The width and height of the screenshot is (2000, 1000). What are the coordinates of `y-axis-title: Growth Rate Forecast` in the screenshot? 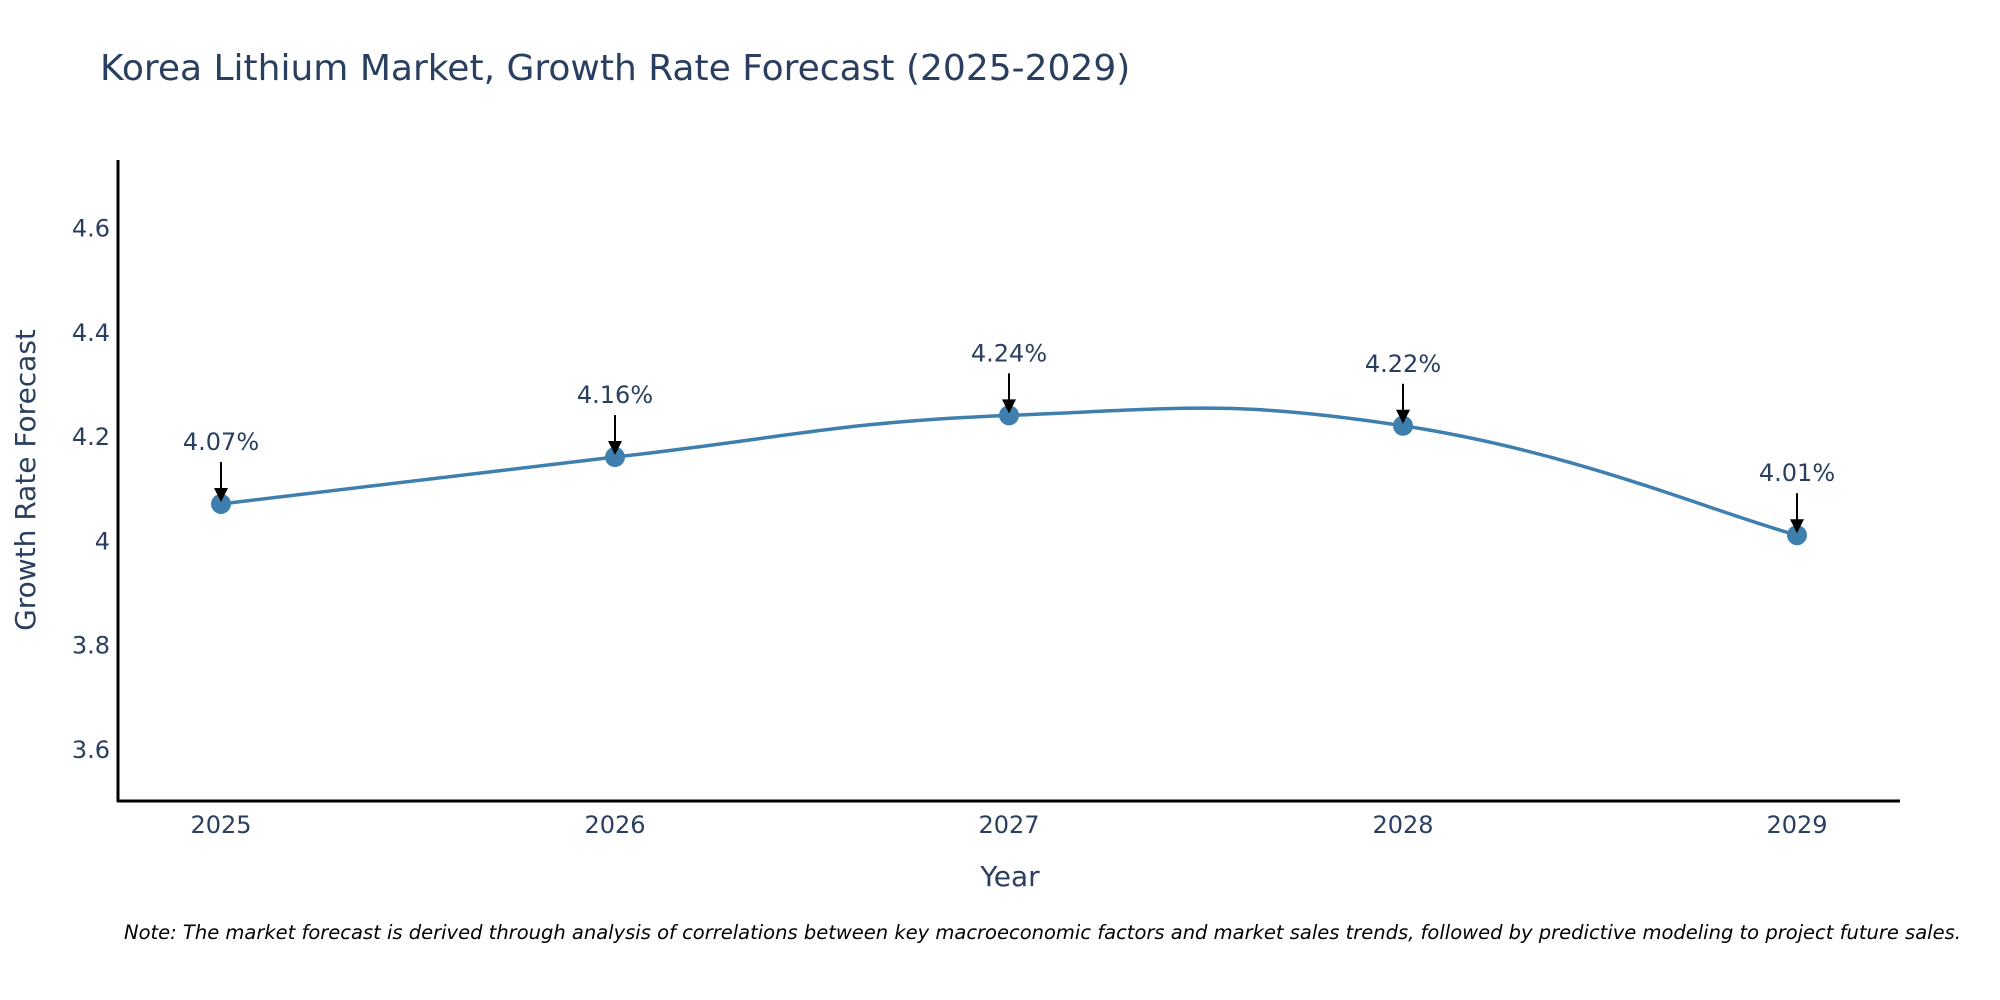 It's located at (25, 480).